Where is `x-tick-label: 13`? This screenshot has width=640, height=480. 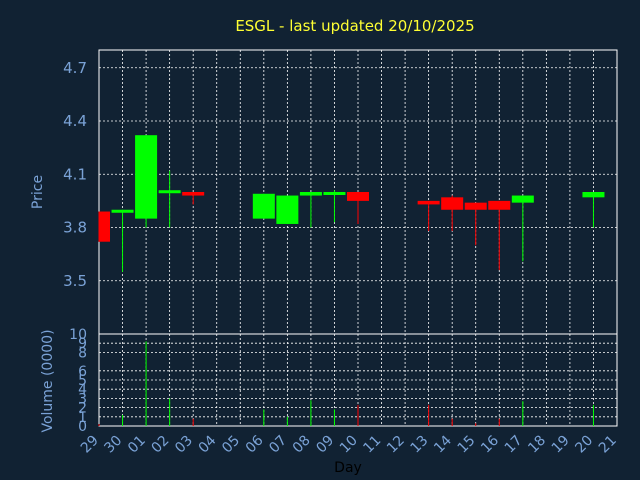
x-tick-label: 13 is located at coordinates (420, 445).